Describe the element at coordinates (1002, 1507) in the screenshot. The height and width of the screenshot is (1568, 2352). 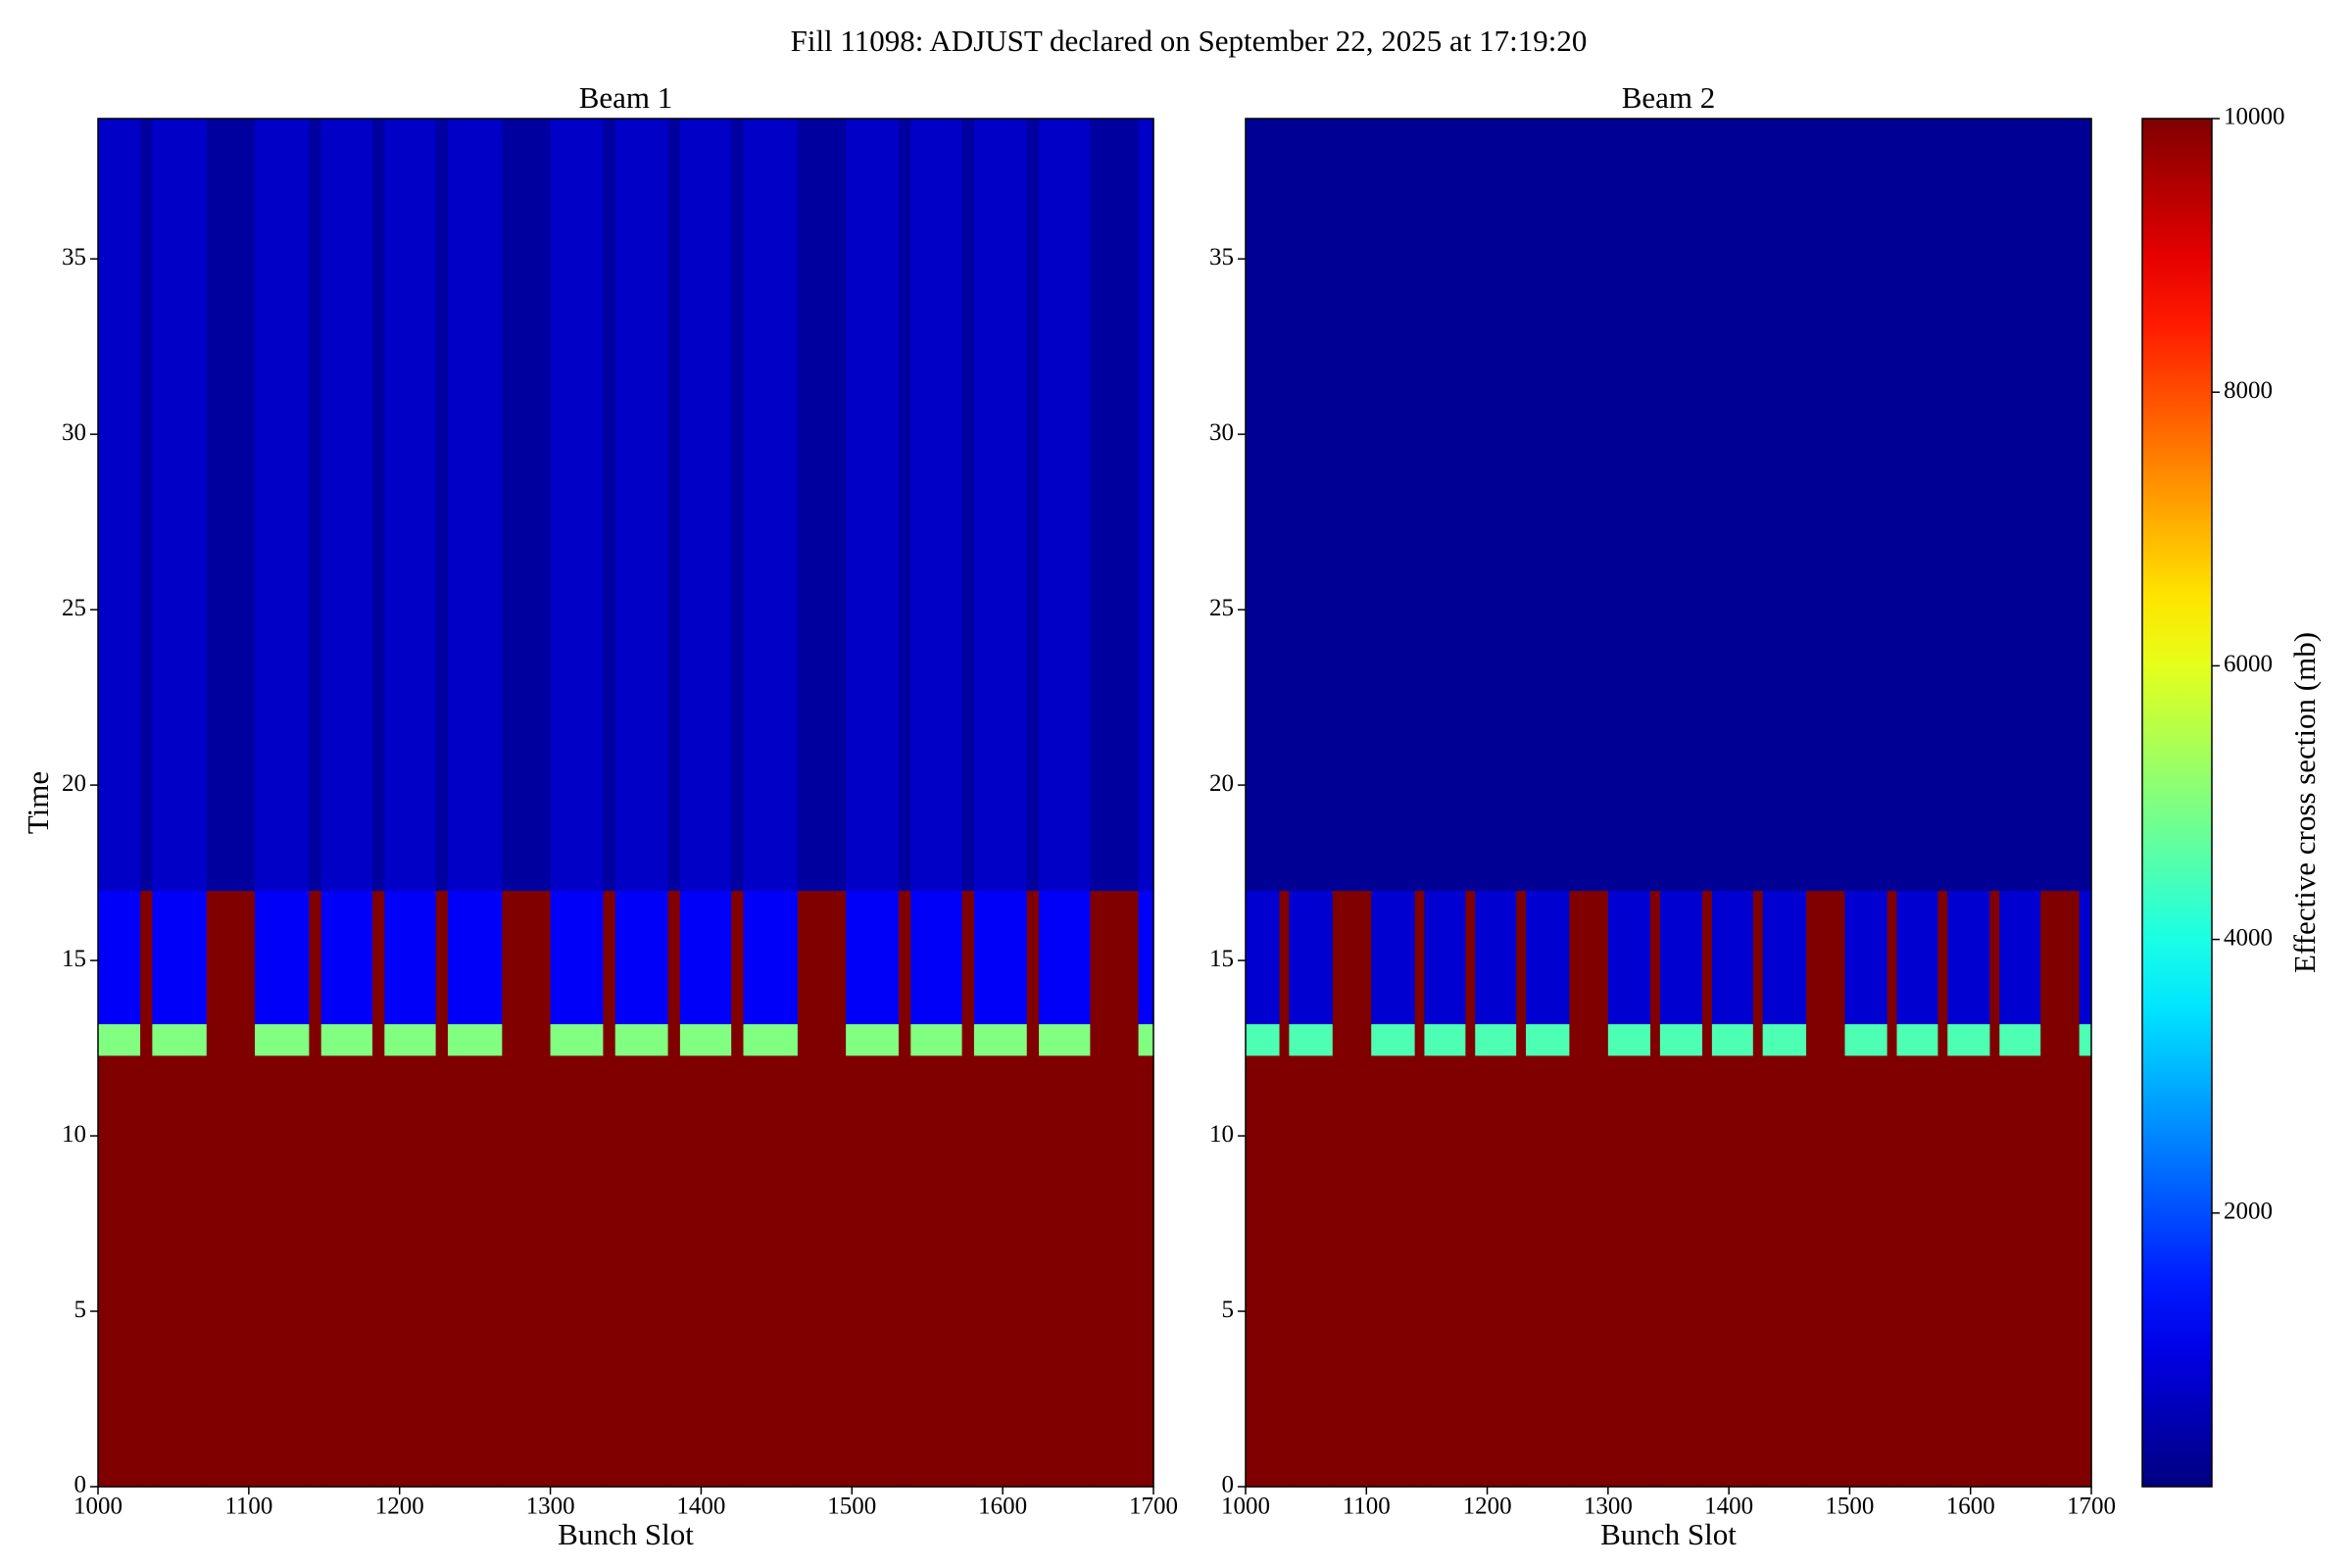
I see `x-tick-label: 1600` at that location.